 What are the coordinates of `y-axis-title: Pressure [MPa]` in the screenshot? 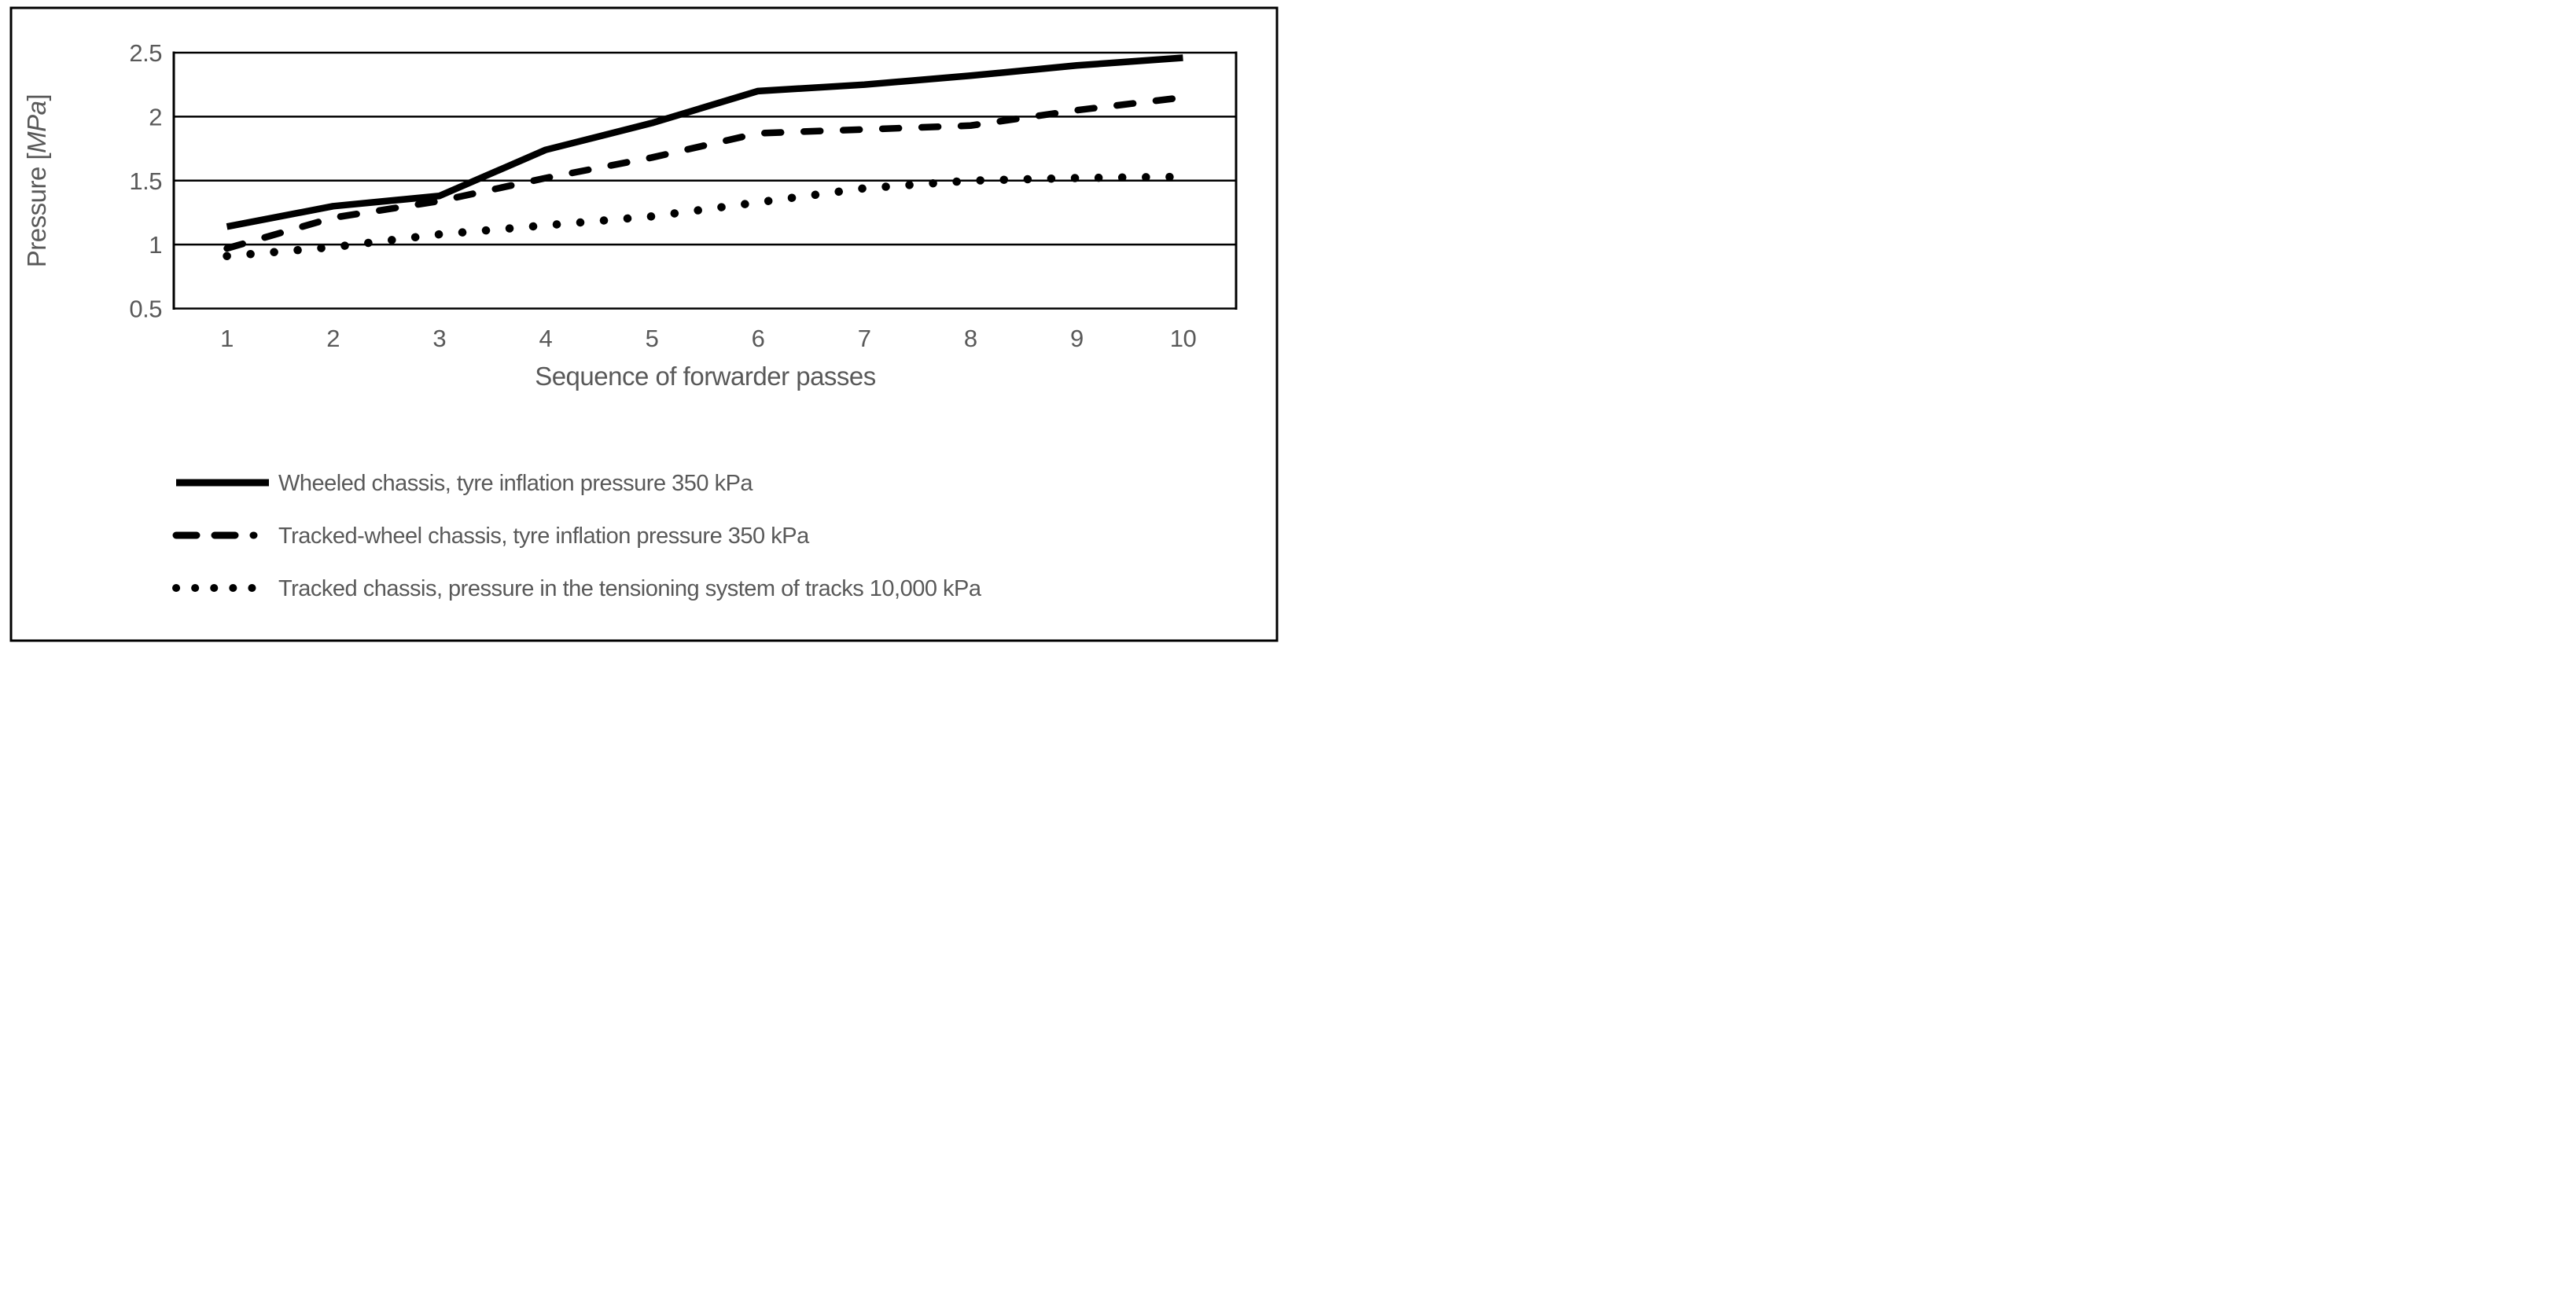 It's located at (36, 180).